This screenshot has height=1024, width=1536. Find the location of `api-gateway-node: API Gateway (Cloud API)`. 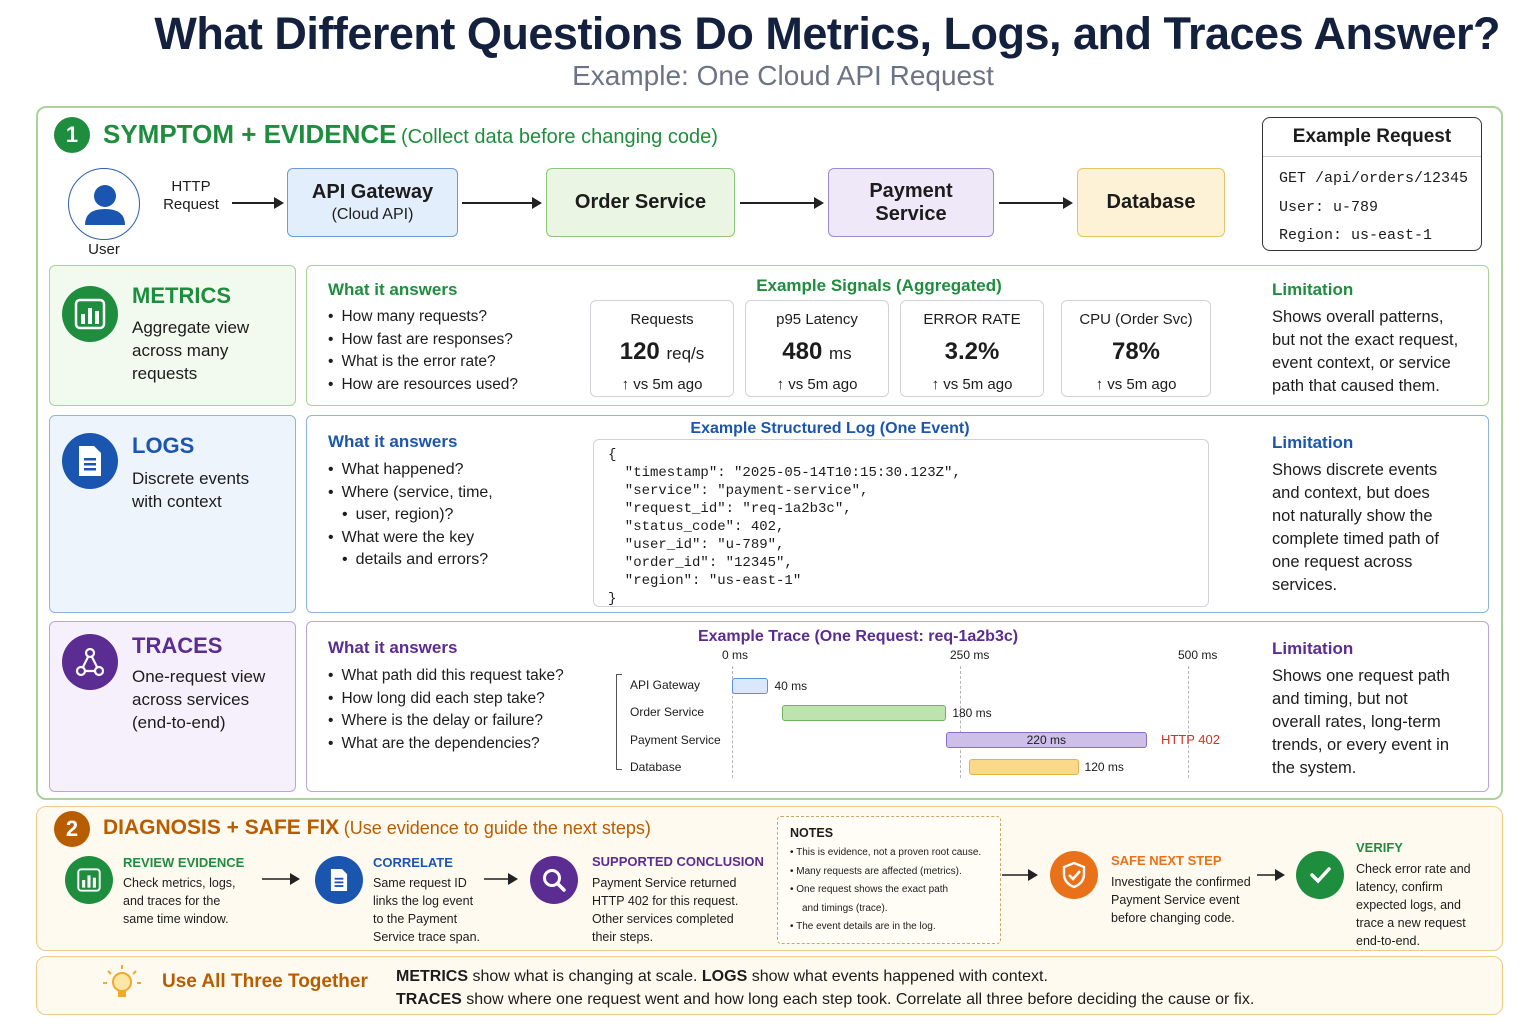

api-gateway-node: API Gateway (Cloud API) is located at coordinates (372, 202).